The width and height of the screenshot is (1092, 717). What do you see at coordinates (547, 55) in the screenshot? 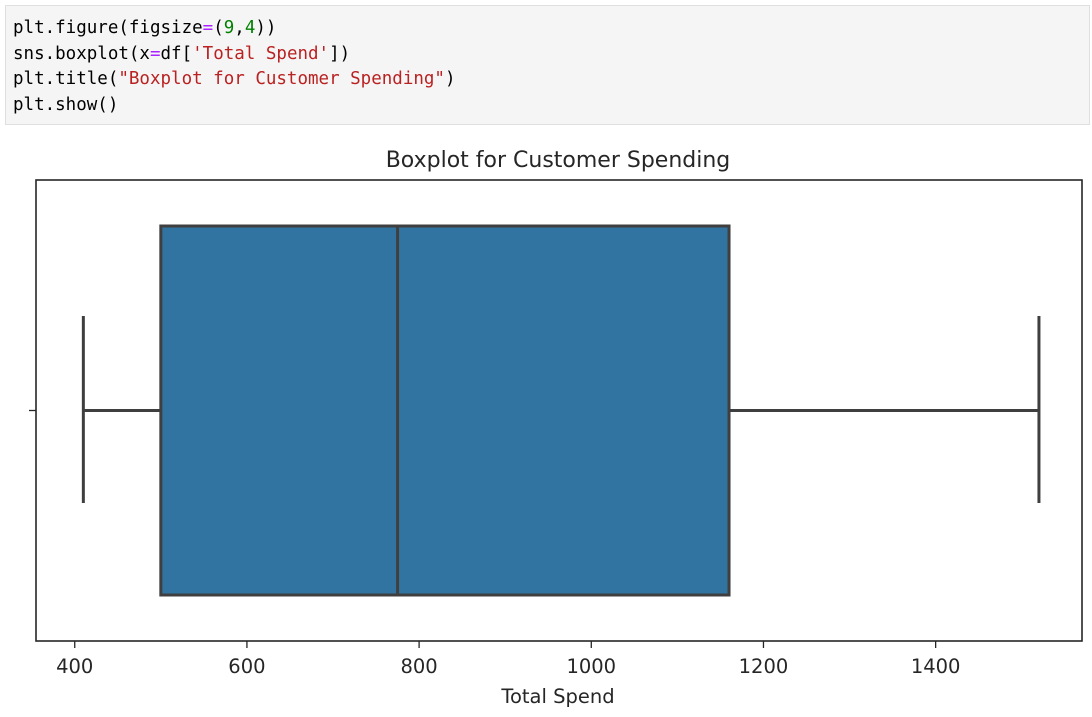
I see `code-line: sns.boxplot(x=df['Total Spend'])` at bounding box center [547, 55].